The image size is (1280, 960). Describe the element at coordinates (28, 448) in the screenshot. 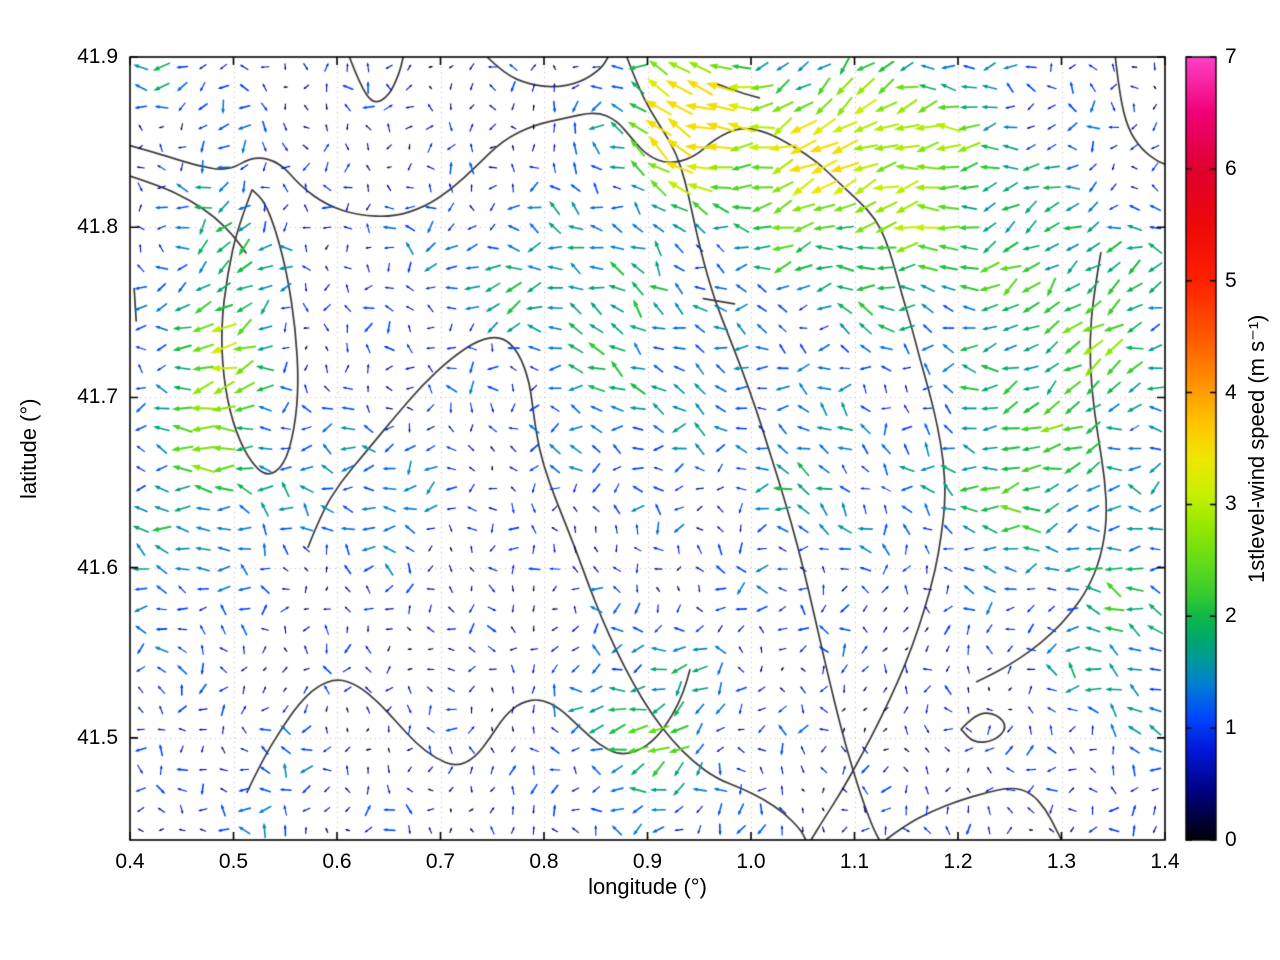

I see `y-axis-title: latitude (°)` at that location.